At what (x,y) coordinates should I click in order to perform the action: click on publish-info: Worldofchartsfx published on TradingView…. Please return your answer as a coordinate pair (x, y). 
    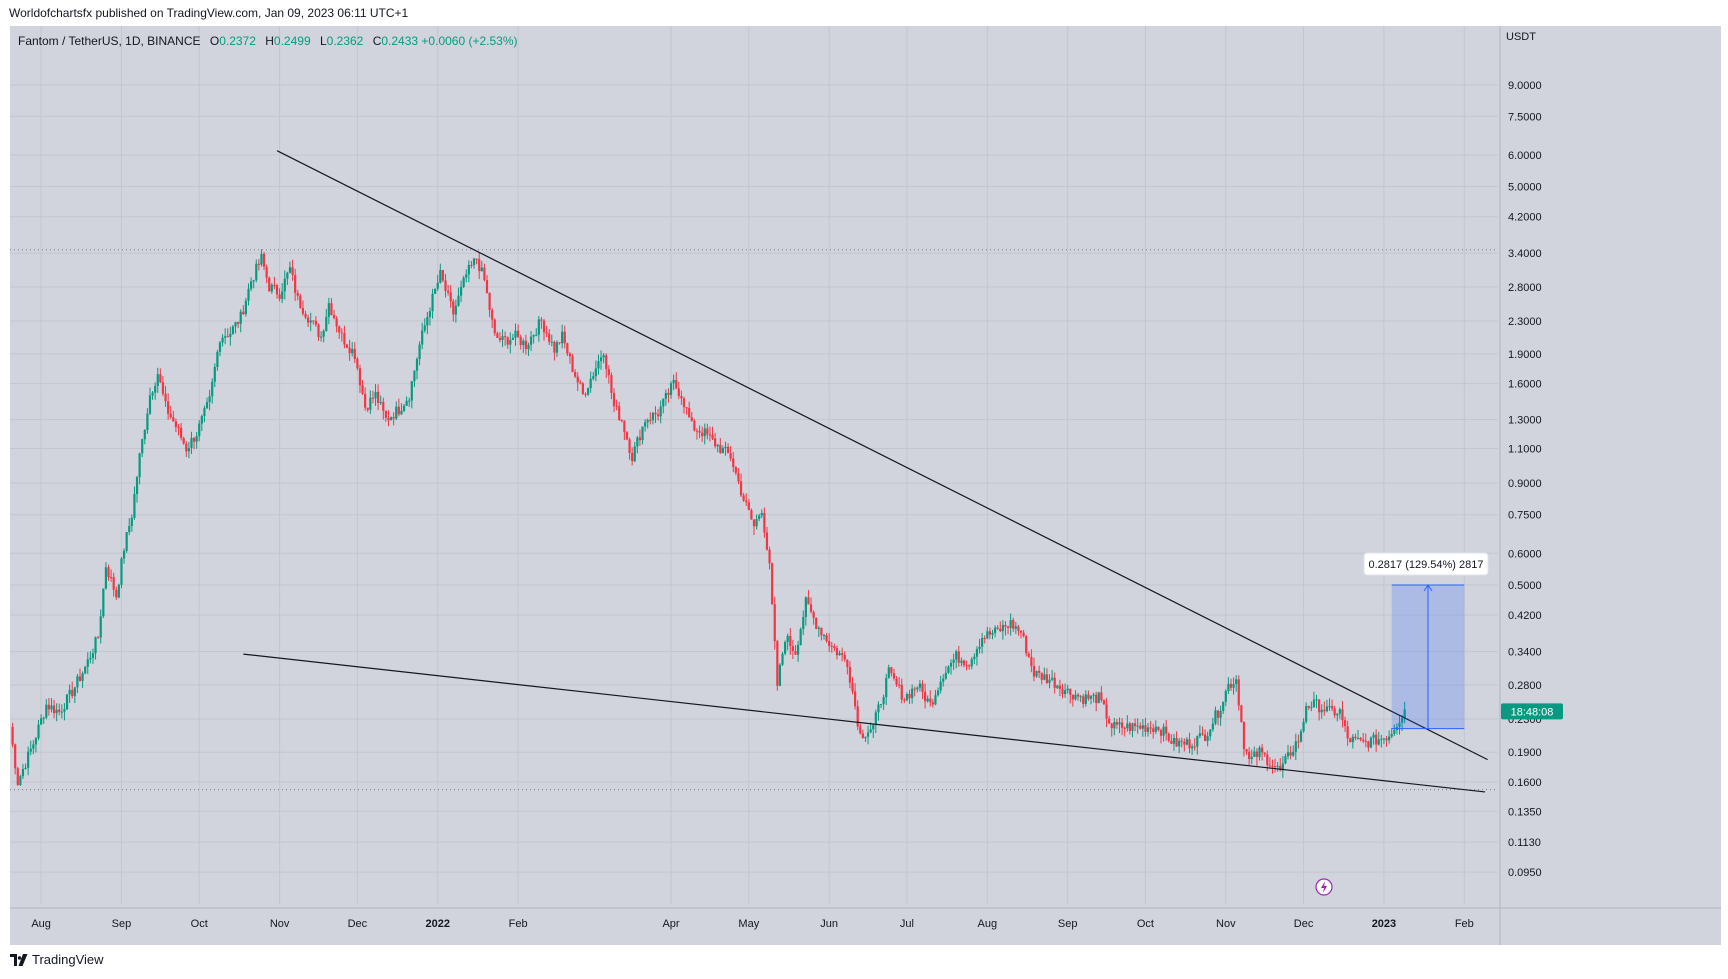
    Looking at the image, I should click on (209, 13).